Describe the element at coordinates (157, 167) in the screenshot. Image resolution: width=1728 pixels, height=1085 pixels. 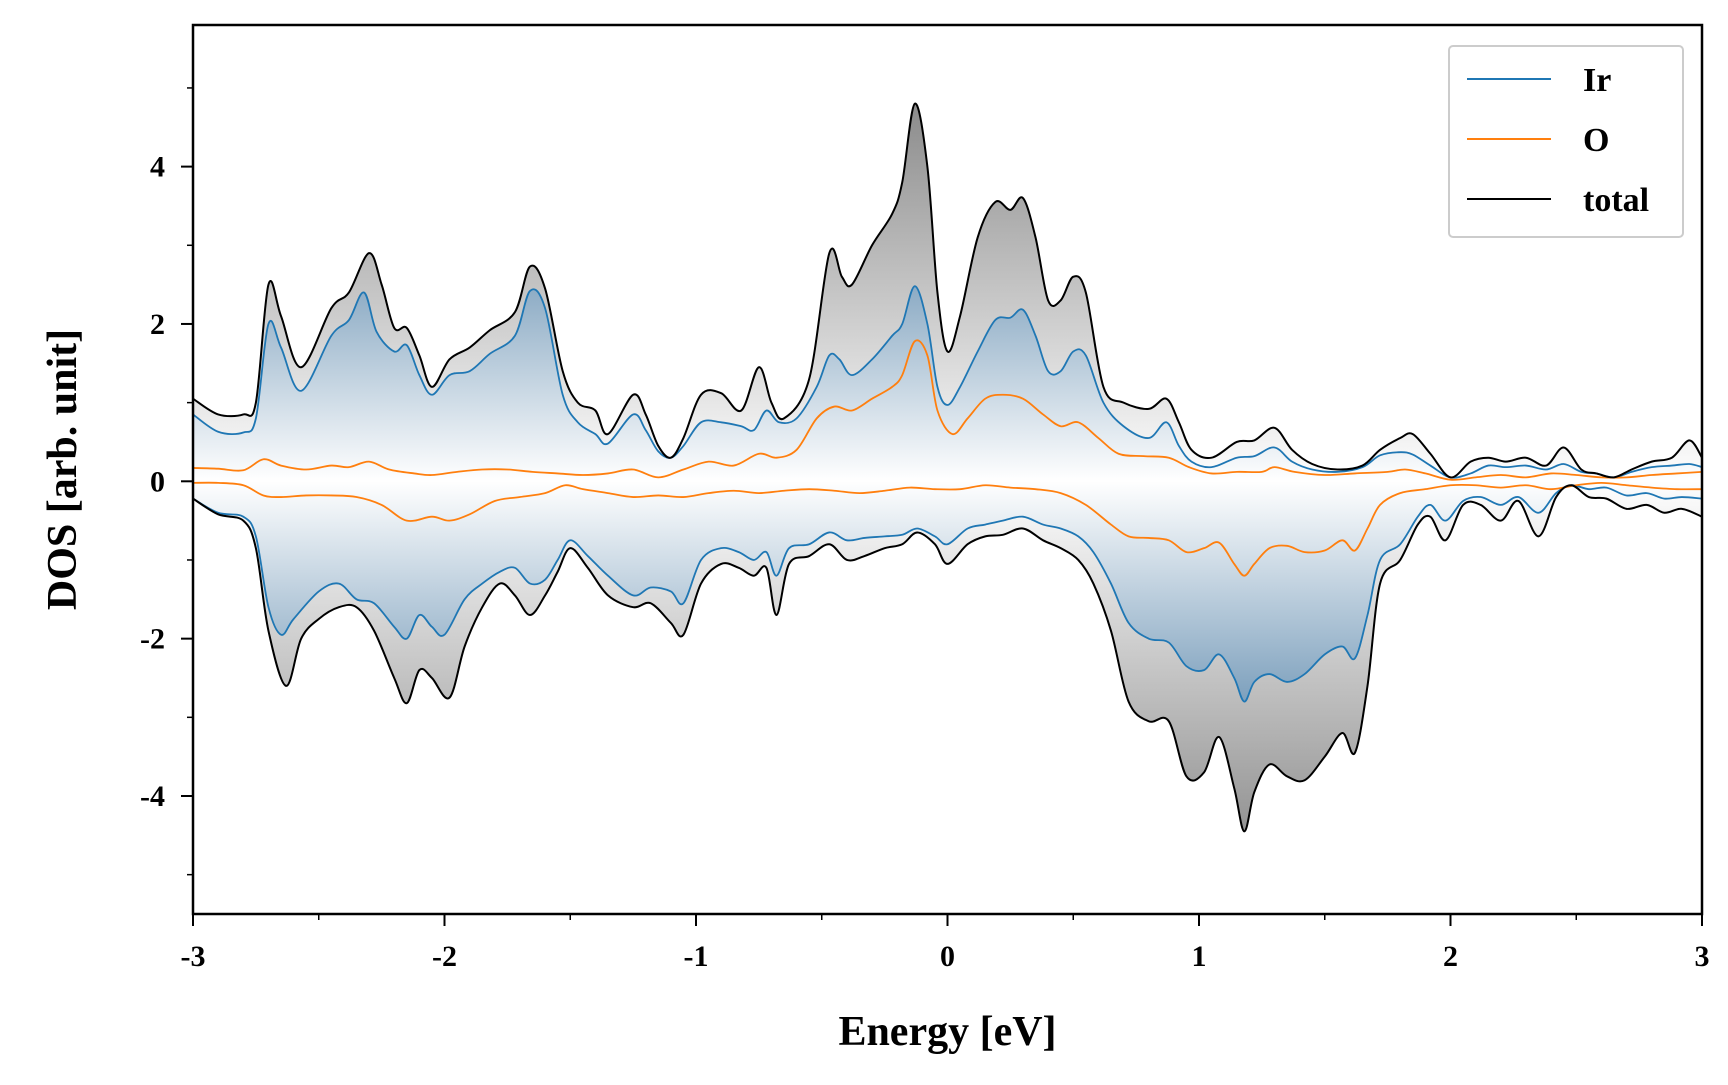
I see `y-tick-label: 4` at that location.